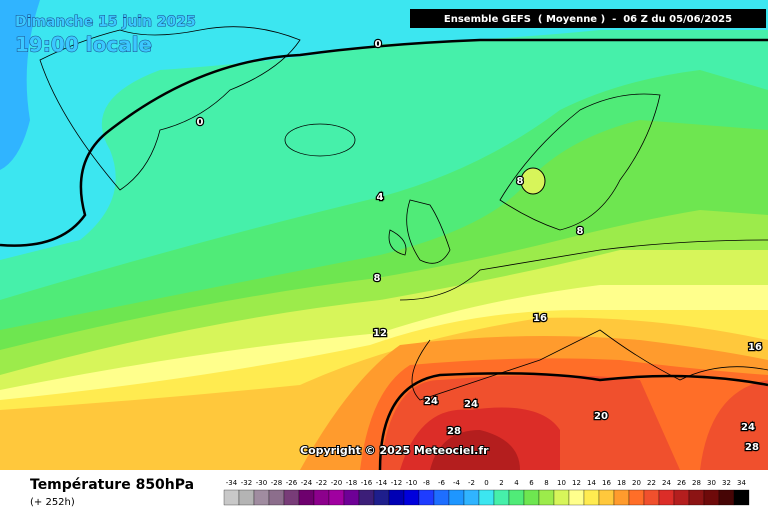 Image resolution: width=768 pixels, height=512 pixels. I want to click on scale-label: -6, so click(442, 483).